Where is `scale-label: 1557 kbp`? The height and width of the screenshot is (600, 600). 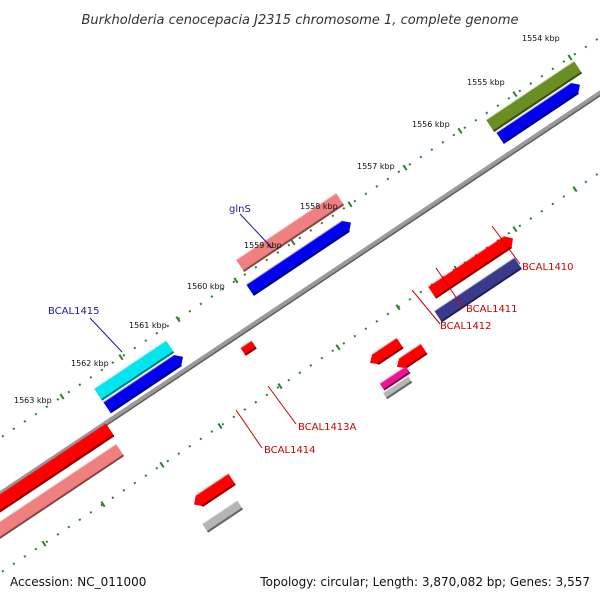
scale-label: 1557 kbp is located at coordinates (376, 166).